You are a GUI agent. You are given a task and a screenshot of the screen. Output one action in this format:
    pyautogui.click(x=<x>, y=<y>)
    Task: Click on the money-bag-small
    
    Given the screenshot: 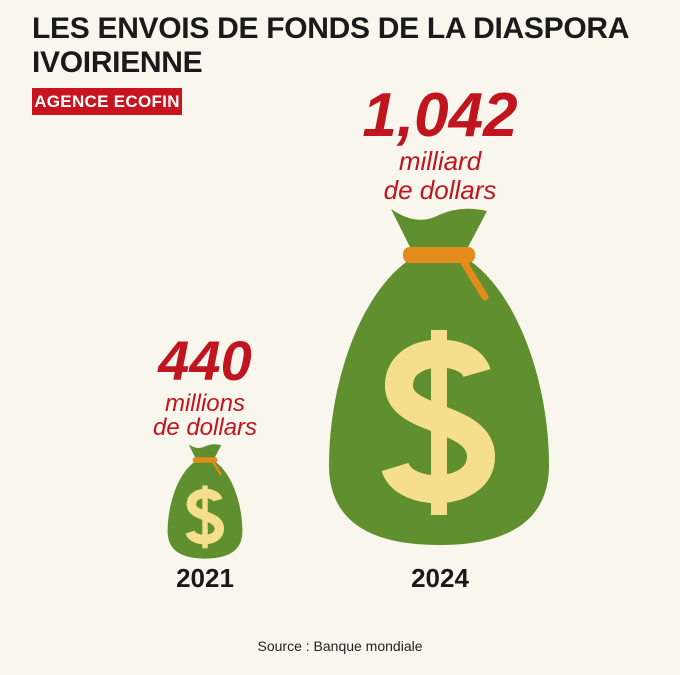 What is the action you would take?
    pyautogui.click(x=205, y=501)
    